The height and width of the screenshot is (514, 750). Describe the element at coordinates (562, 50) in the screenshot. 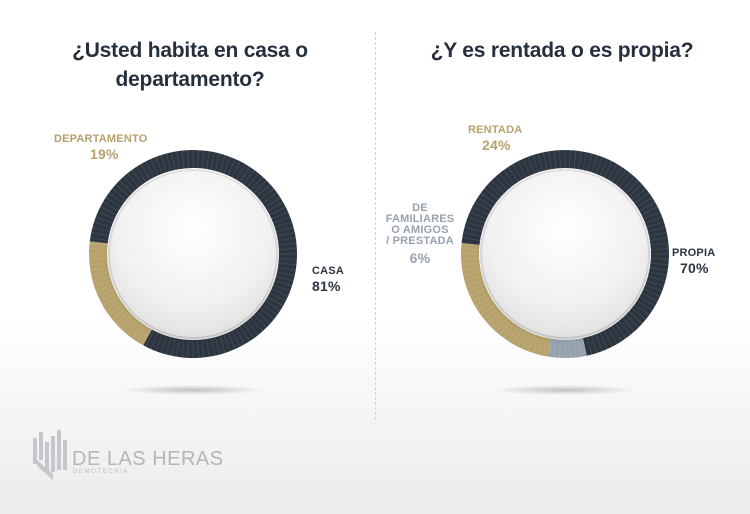

I see `chart-2-title: ¿Y es rentada o es propia?` at that location.